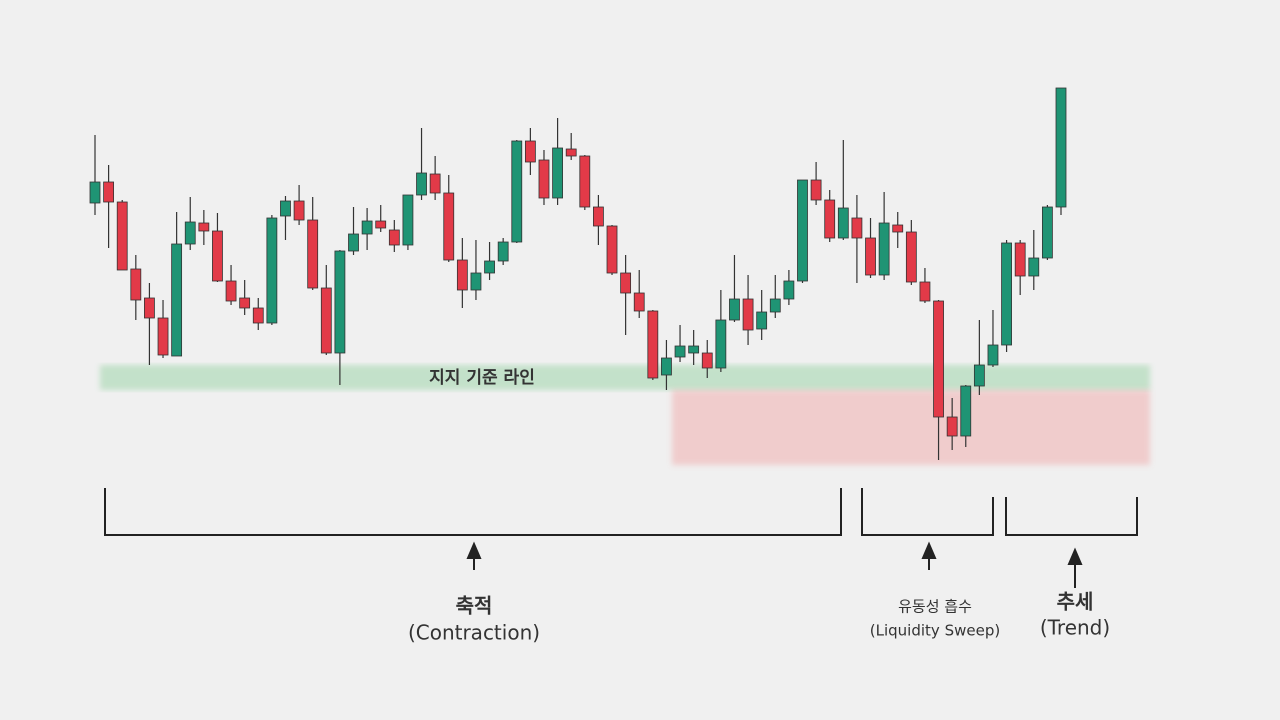  I want to click on sweep-zone, so click(911, 427).